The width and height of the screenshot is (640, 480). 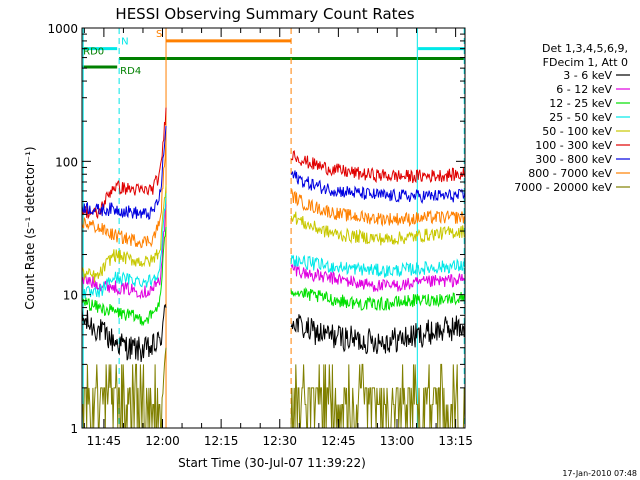 I want to click on x-axis-label: Start Time (30-Jul-07 11:39:22), so click(x=272, y=463).